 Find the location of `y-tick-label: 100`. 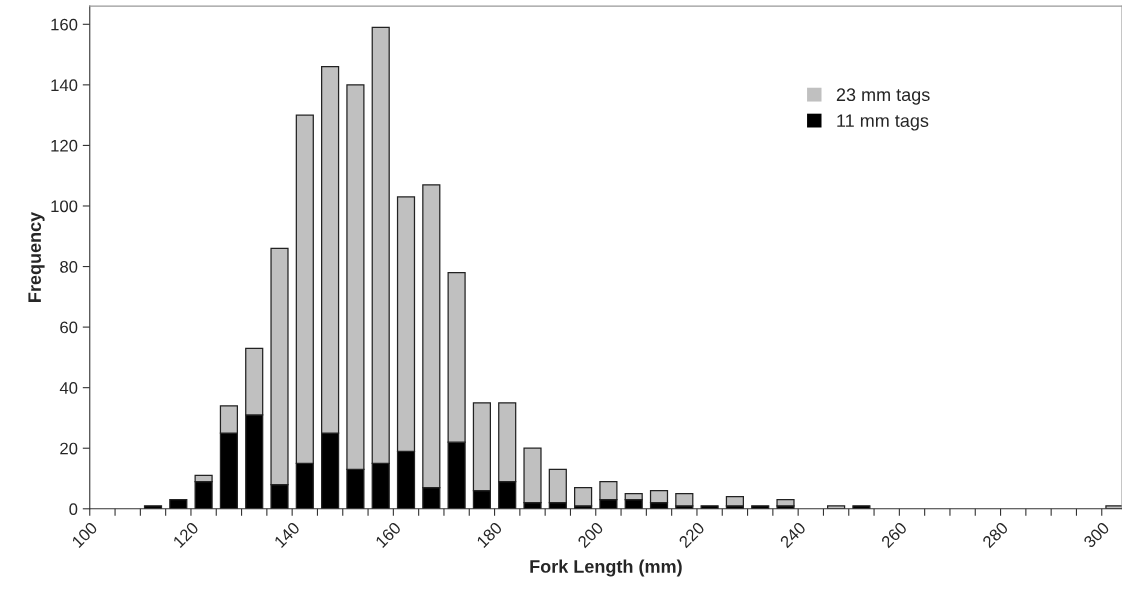

y-tick-label: 100 is located at coordinates (64, 206).